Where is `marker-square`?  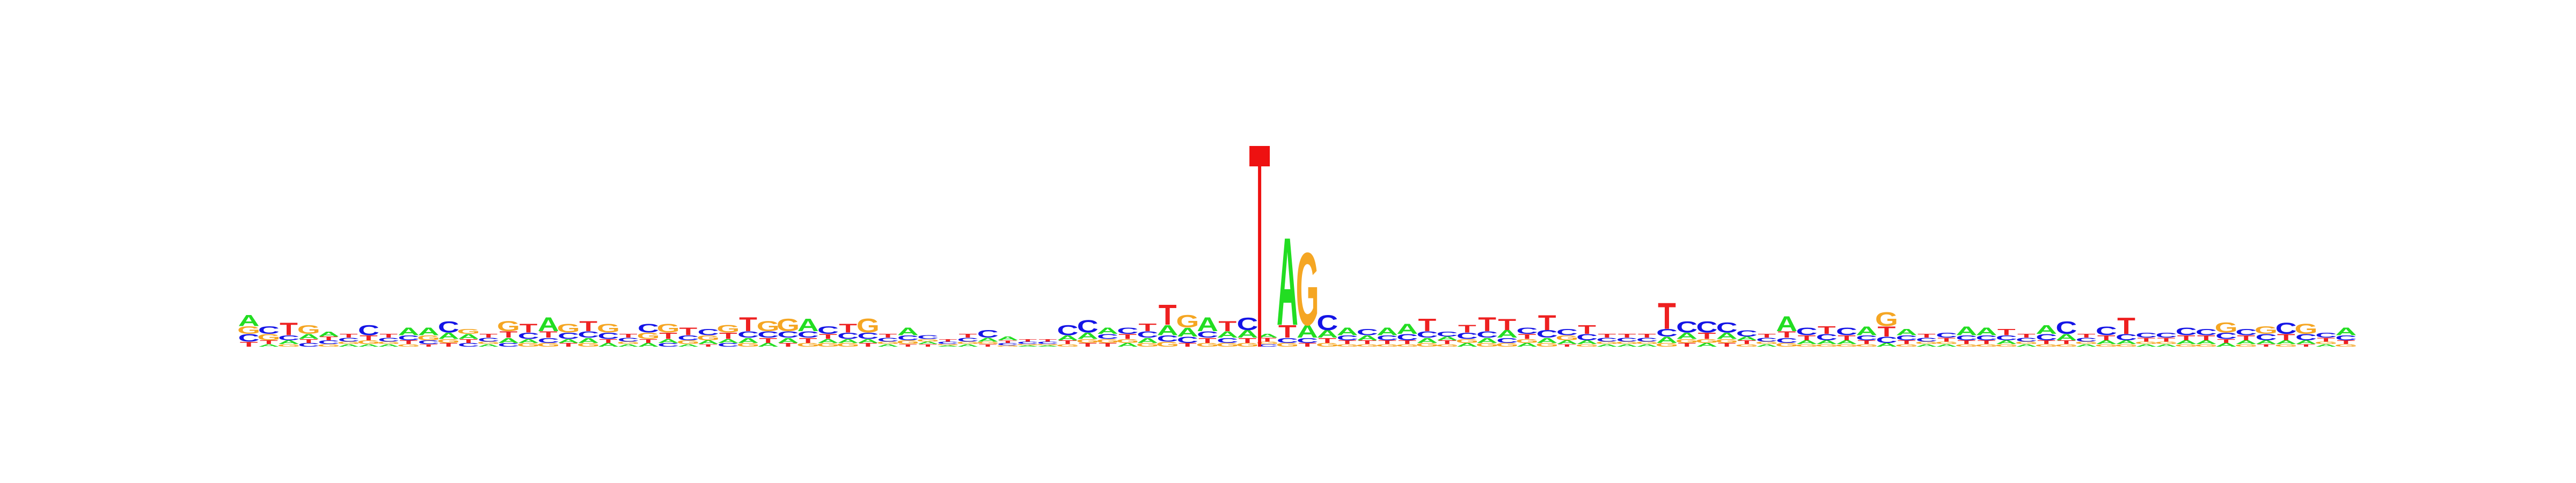 marker-square is located at coordinates (1259, 156).